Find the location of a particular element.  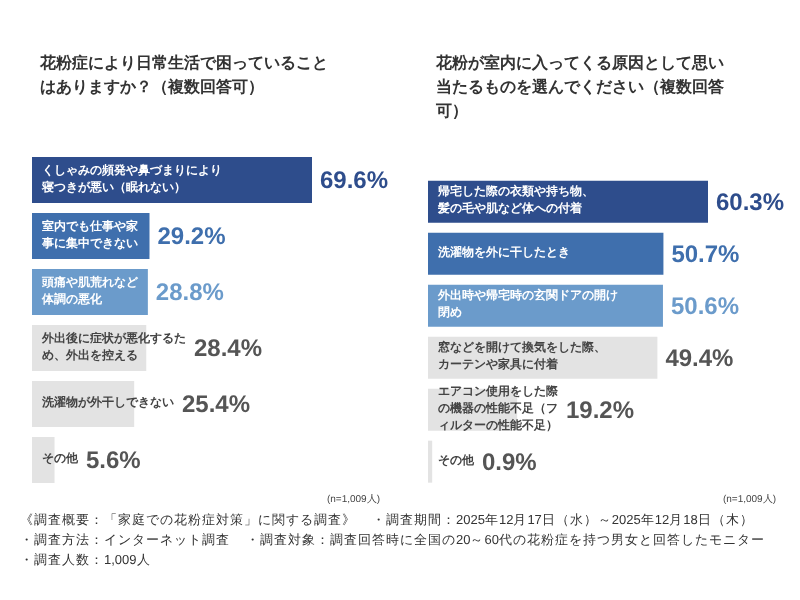

data-label: 28.4% is located at coordinates (228, 348).